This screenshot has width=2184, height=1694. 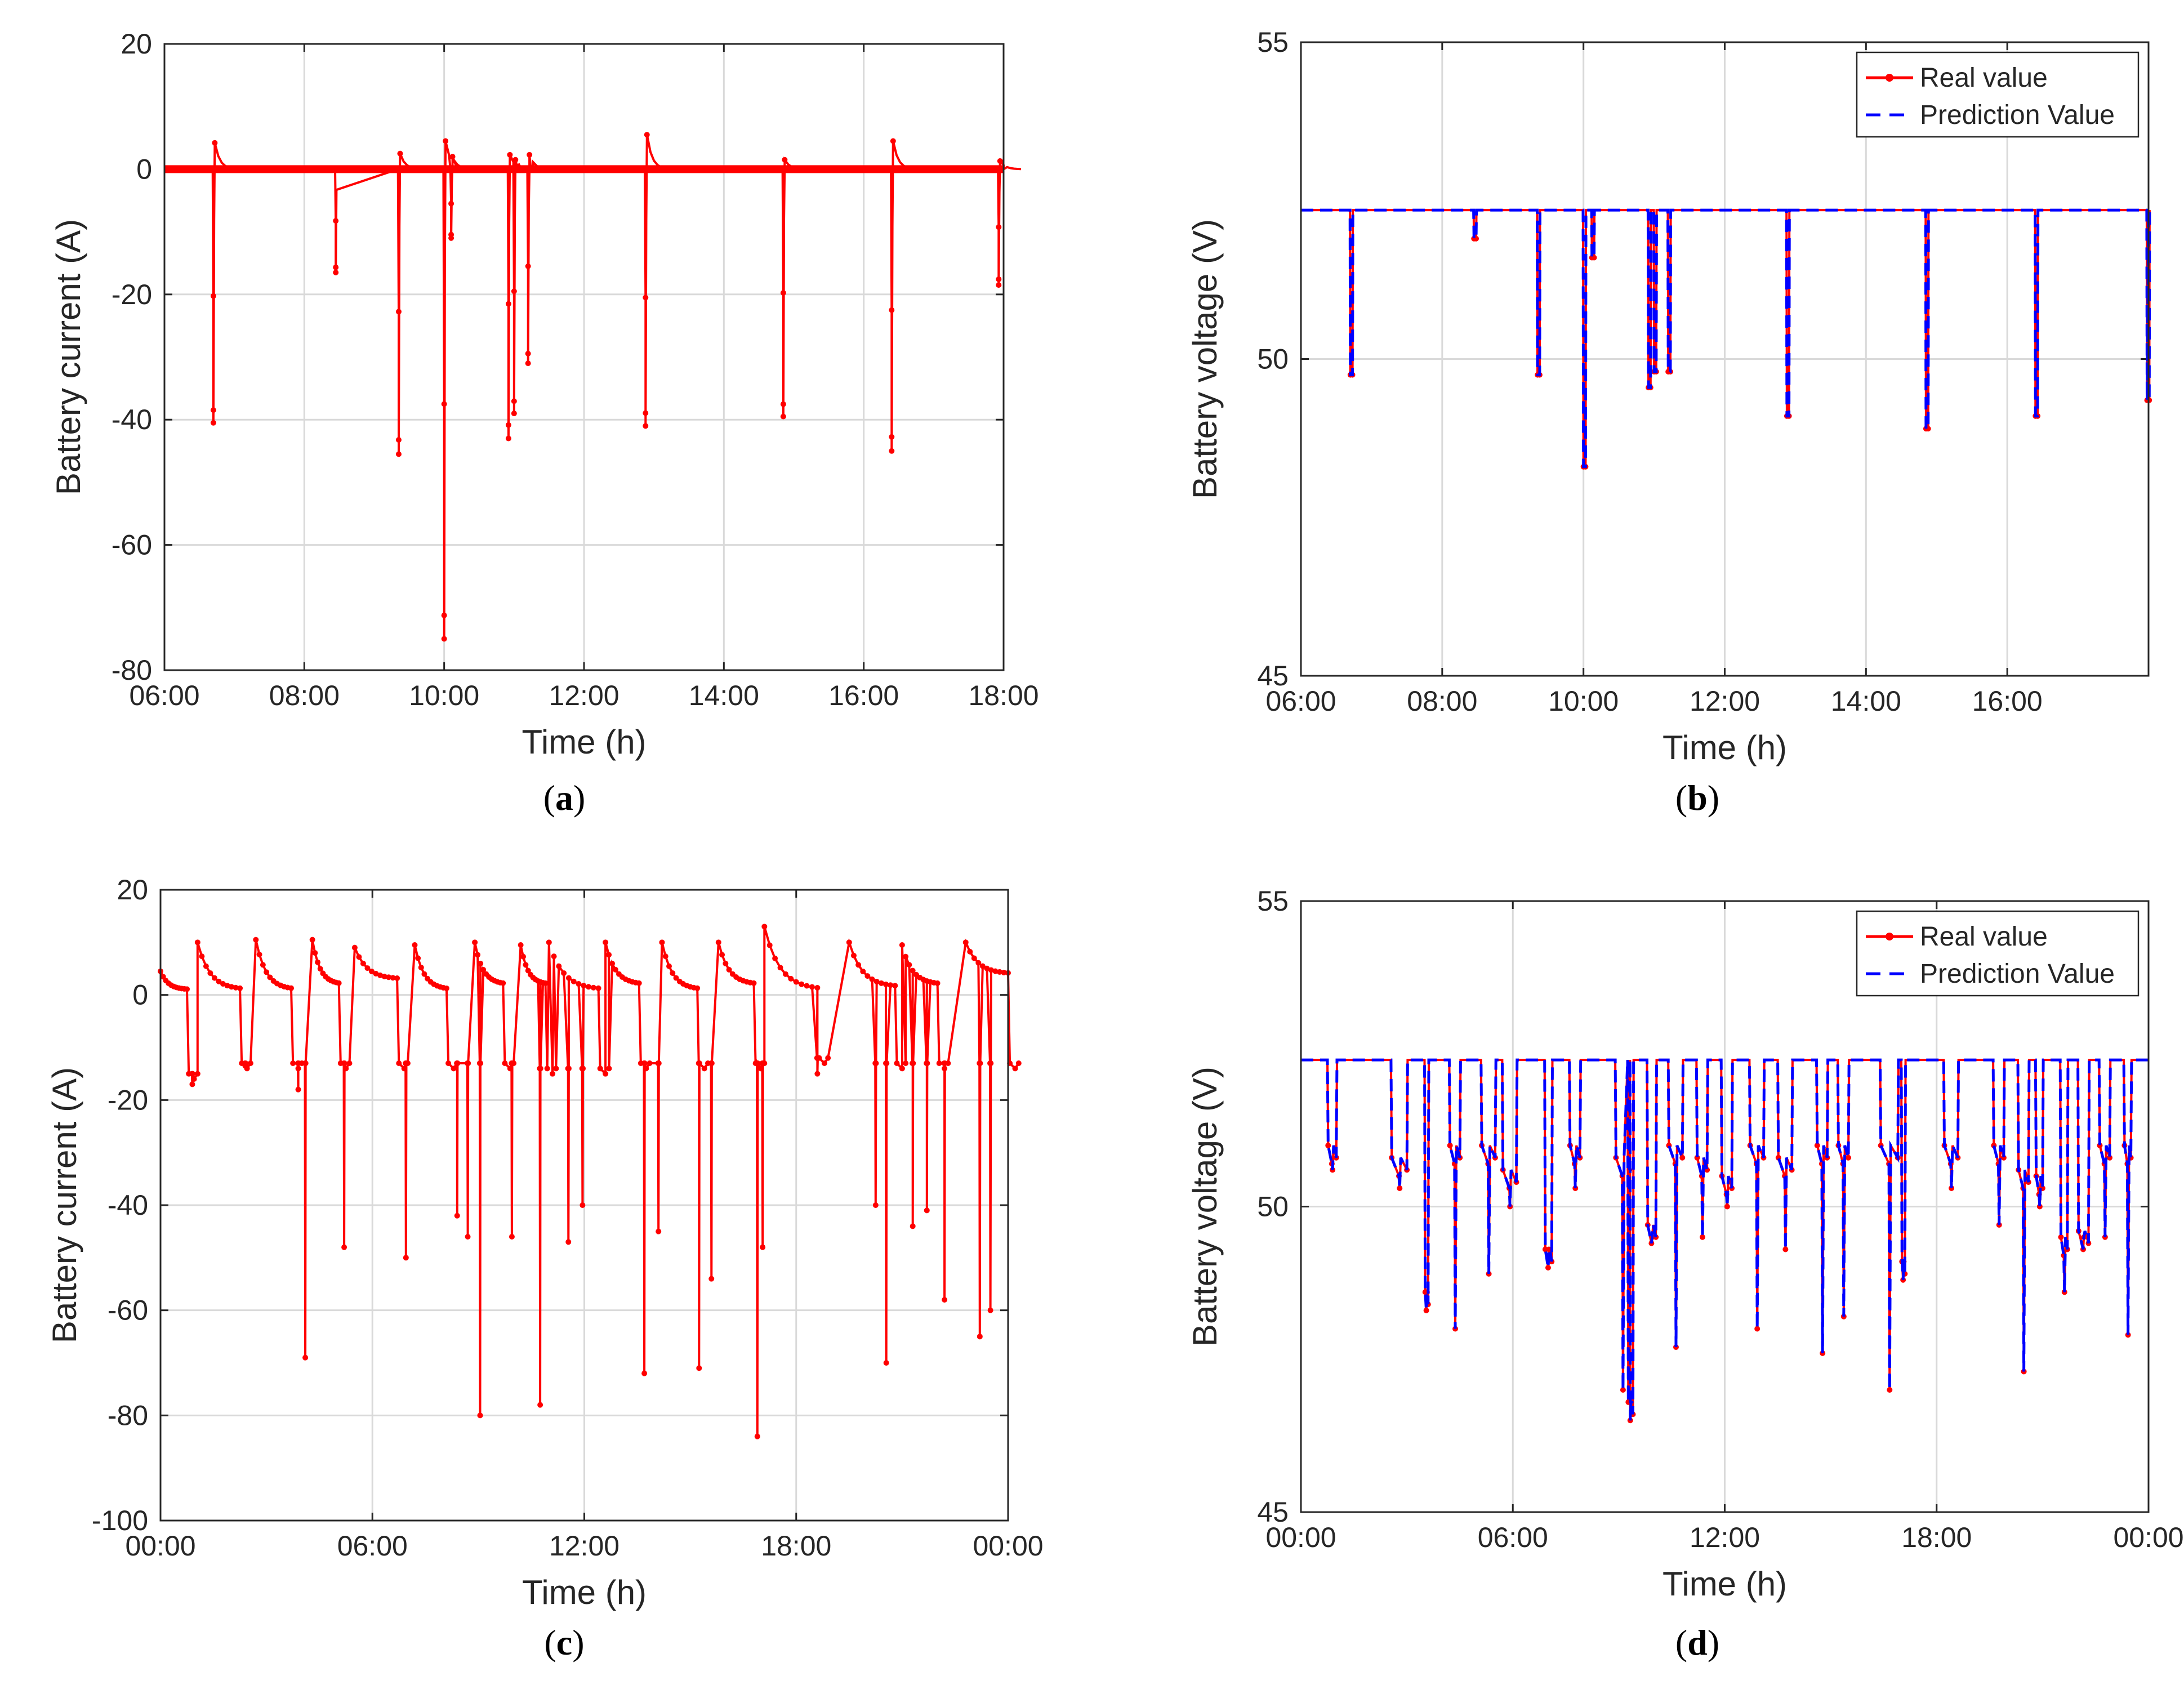 I want to click on x-axis-label: Time (h), so click(x=584, y=1592).